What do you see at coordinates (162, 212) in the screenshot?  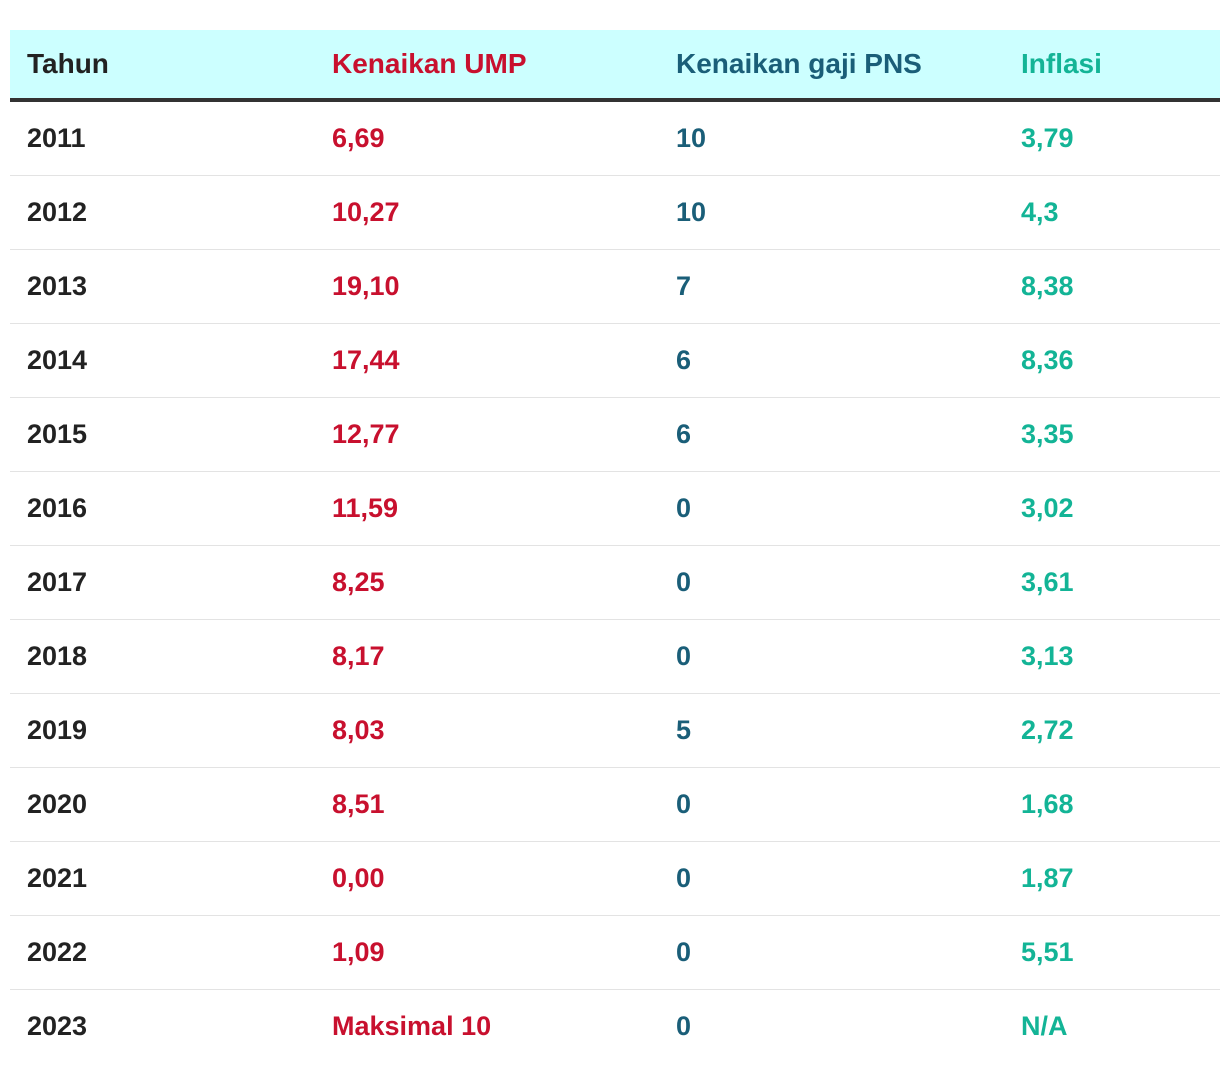 I see `year-cell: 2012` at bounding box center [162, 212].